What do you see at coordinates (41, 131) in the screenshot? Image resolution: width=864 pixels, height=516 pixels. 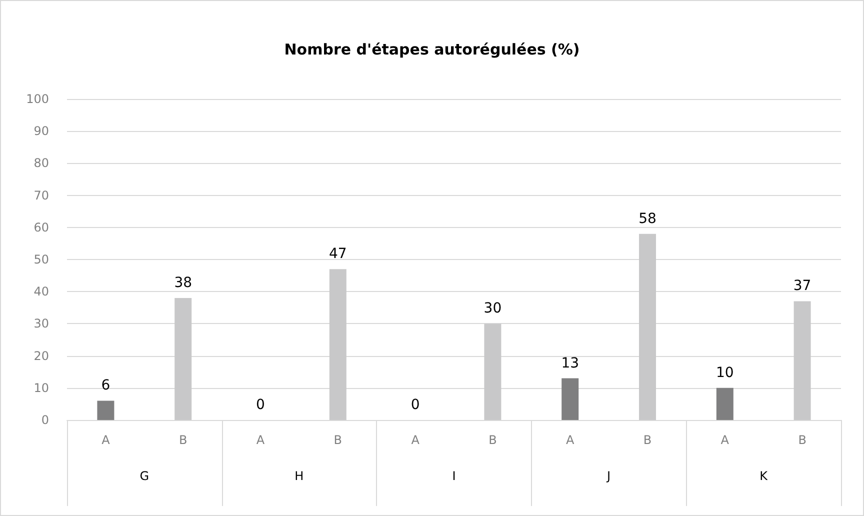 I see `y-tick-label: 90` at bounding box center [41, 131].